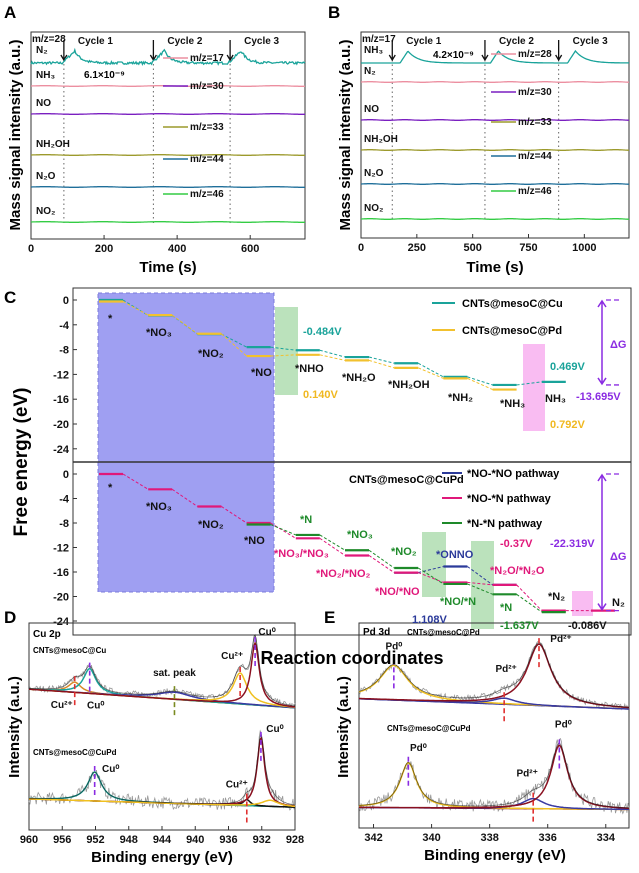 The width and height of the screenshot is (639, 873). I want to click on y-tick-label: -20, so click(61, 598).